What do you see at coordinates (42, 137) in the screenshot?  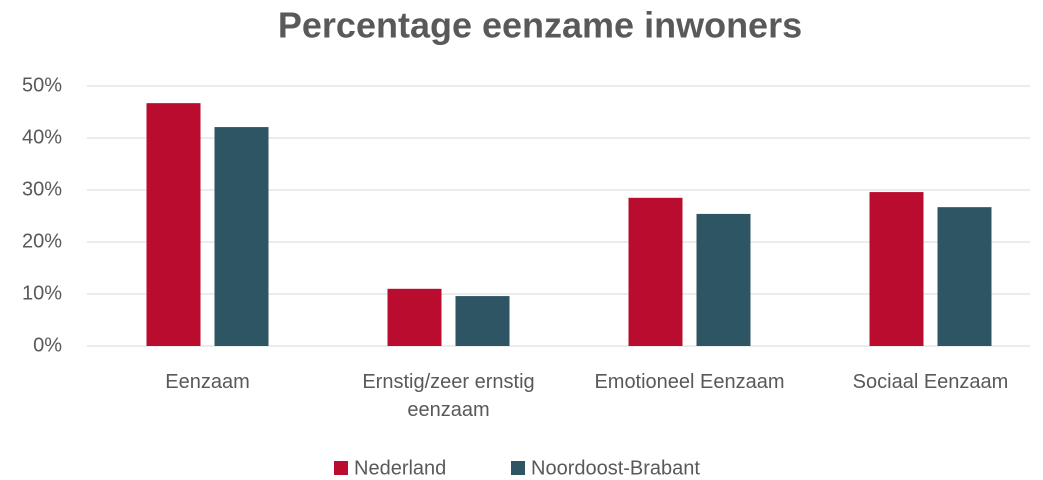 I see `y-tick-label: 40%` at bounding box center [42, 137].